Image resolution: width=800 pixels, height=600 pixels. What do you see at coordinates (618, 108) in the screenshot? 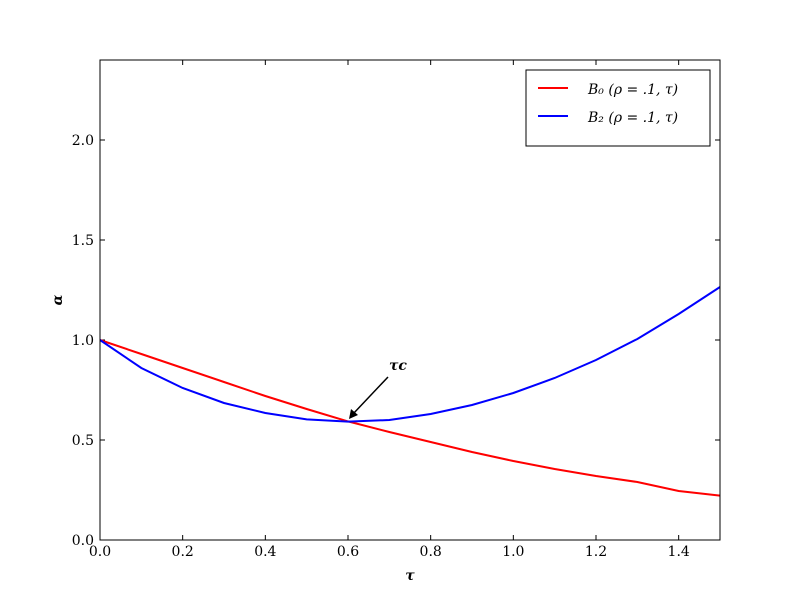
I see `legend-box` at bounding box center [618, 108].